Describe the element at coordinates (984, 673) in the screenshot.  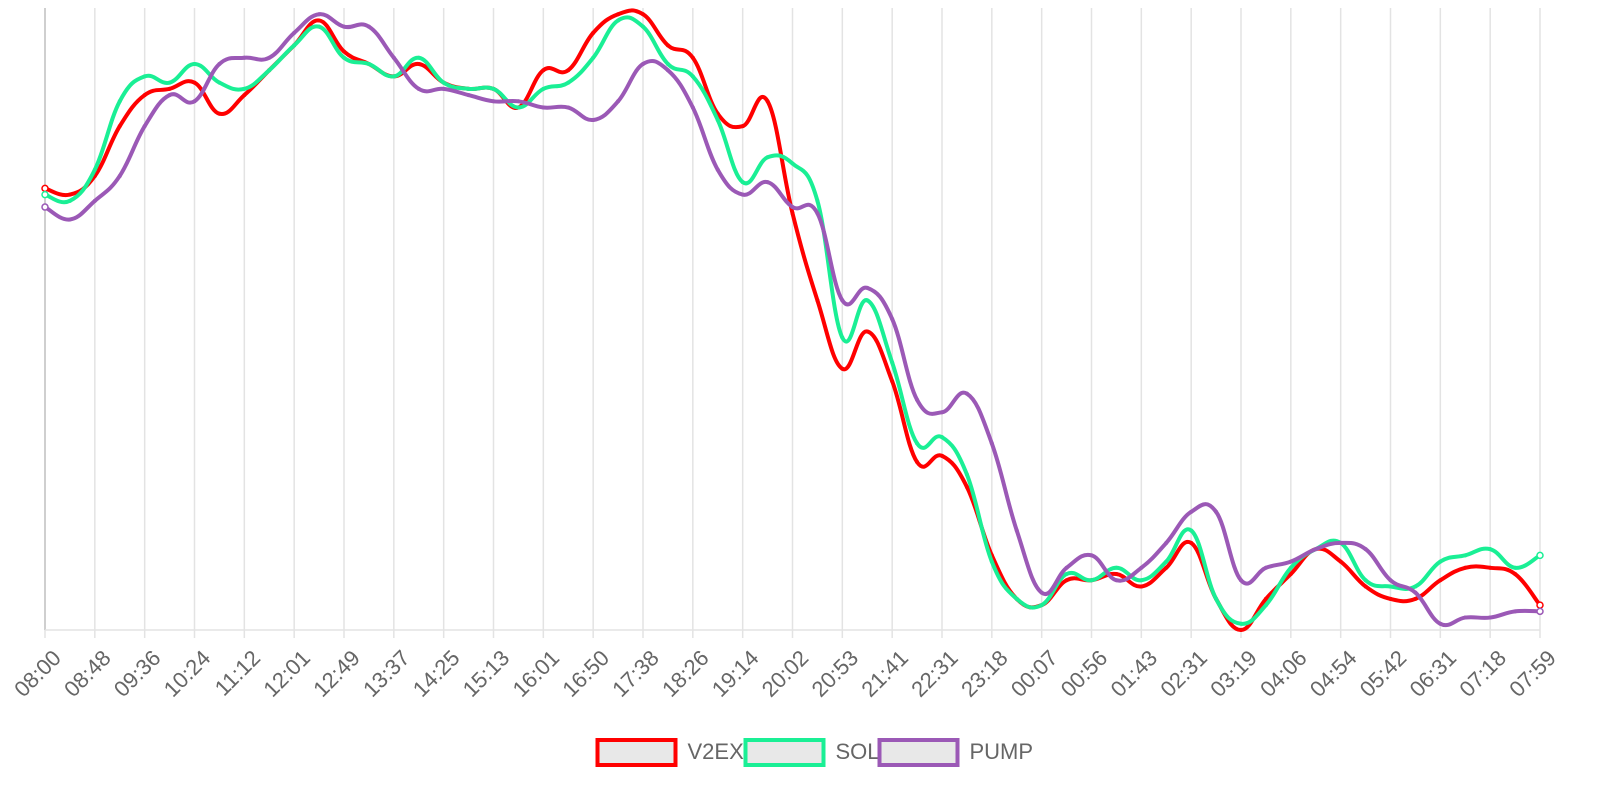
I see `x-tick-label: 23:18` at that location.